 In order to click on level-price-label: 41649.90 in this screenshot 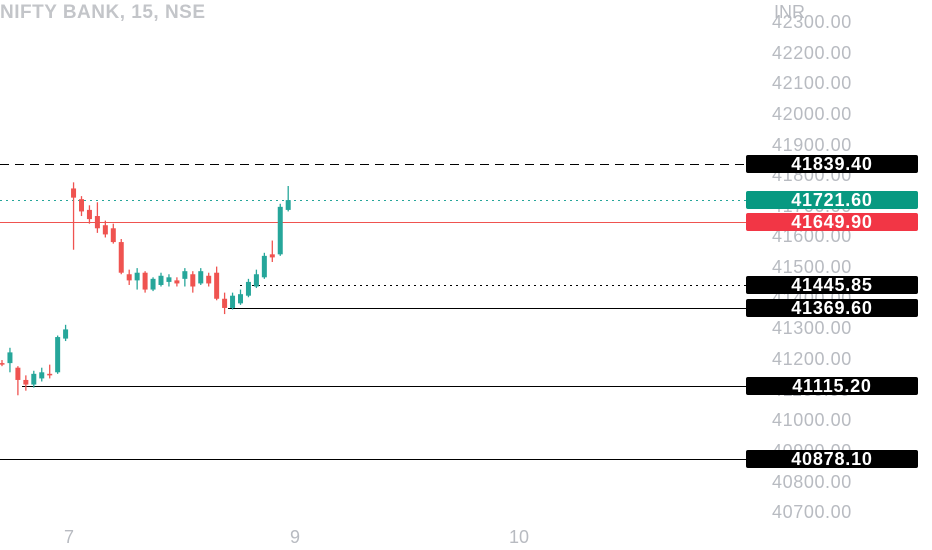, I will do `click(832, 222)`.